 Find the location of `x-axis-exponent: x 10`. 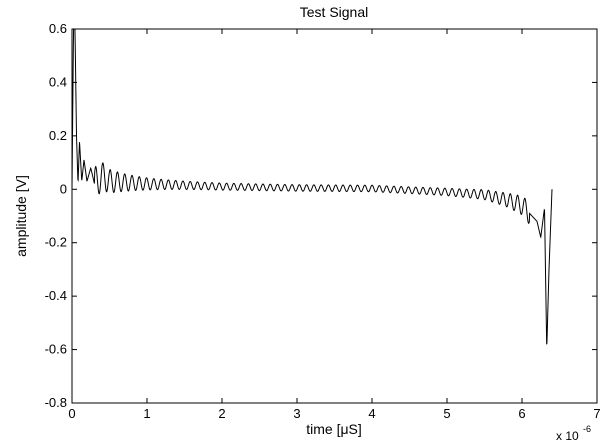

x-axis-exponent: x 10 is located at coordinates (567, 436).